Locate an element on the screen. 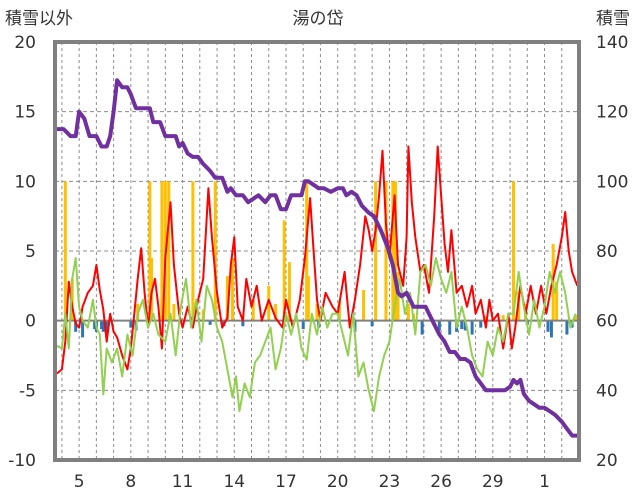 This screenshot has width=636, height=501. chart-title: 湯の岱 is located at coordinates (318, 19).